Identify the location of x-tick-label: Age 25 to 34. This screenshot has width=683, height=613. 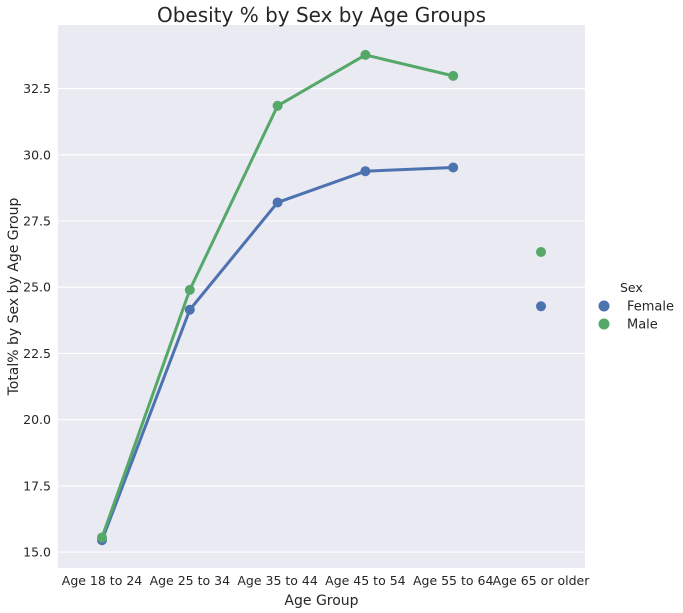
(190, 580).